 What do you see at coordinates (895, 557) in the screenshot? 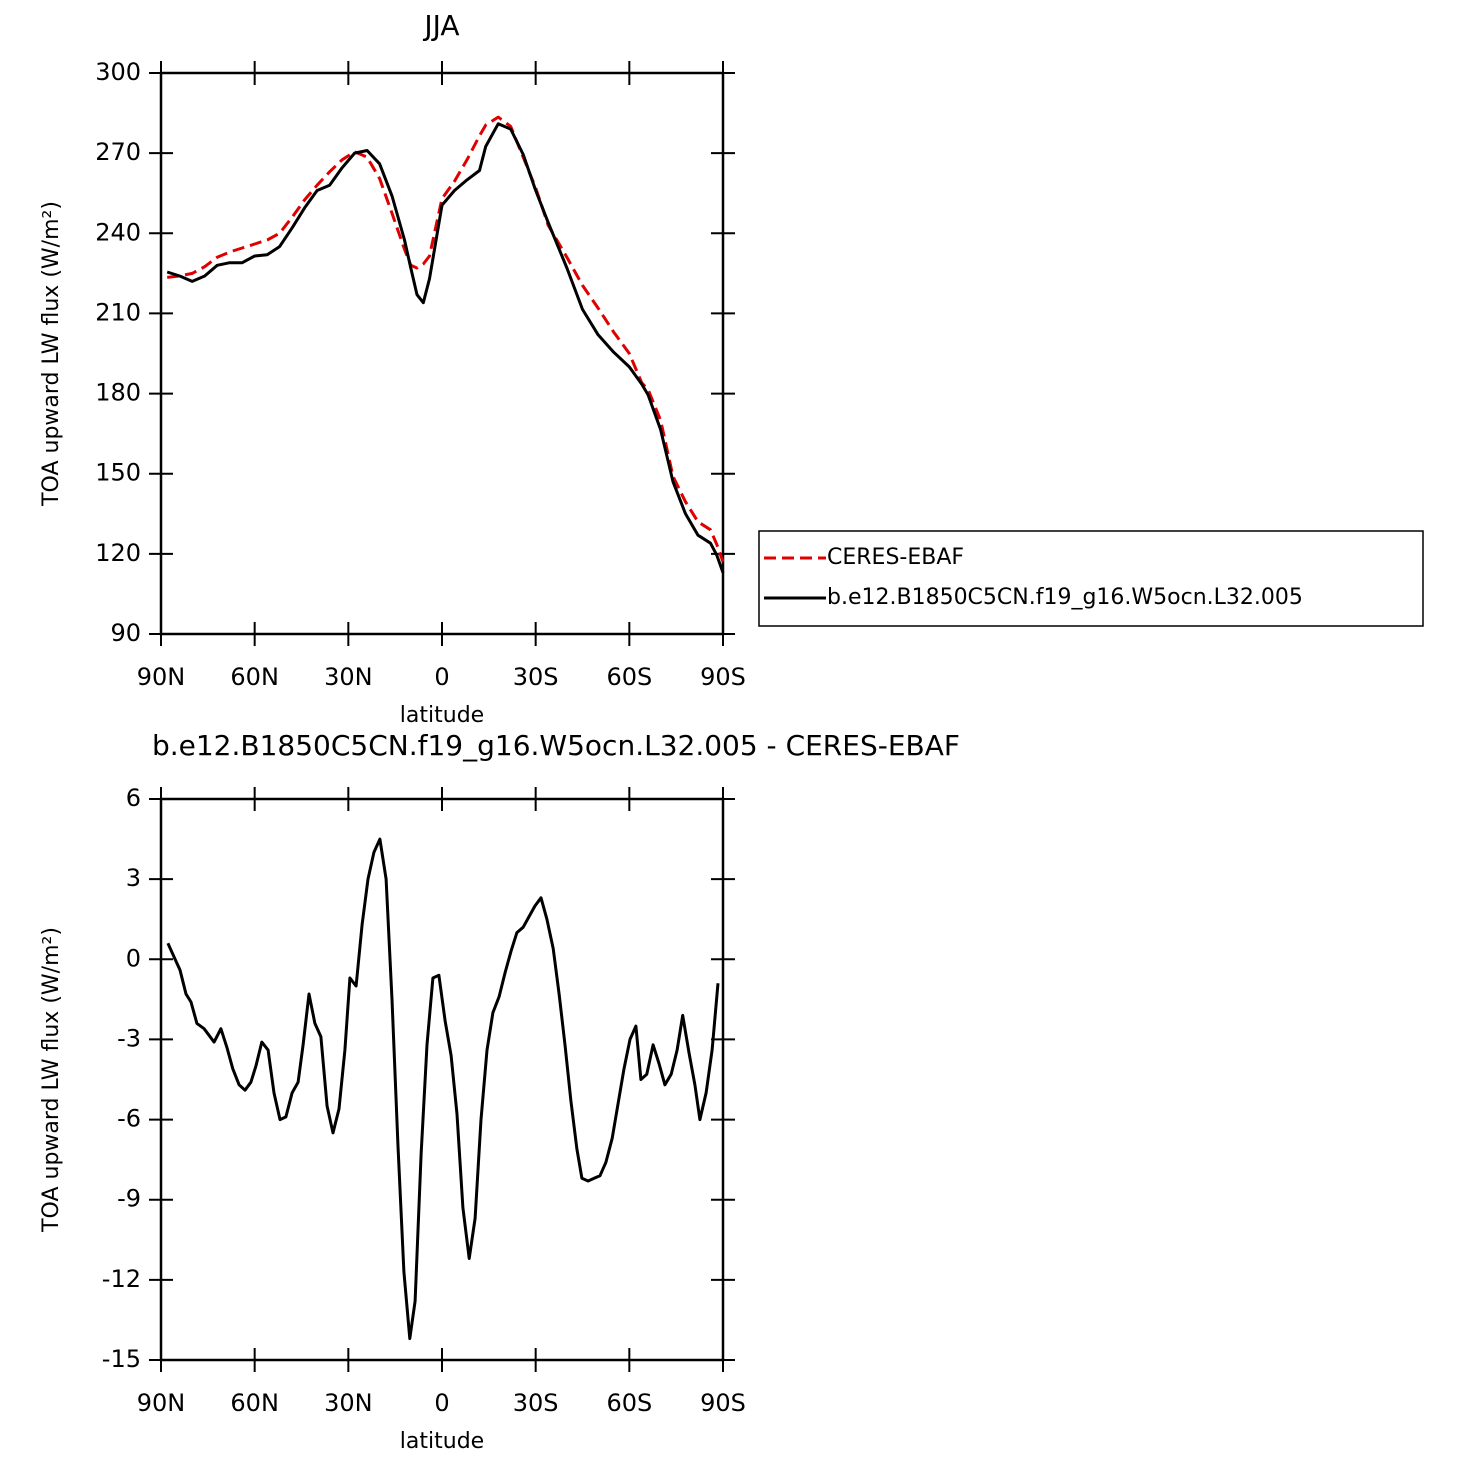
I see `legend-label: CERES-EBAF` at bounding box center [895, 557].